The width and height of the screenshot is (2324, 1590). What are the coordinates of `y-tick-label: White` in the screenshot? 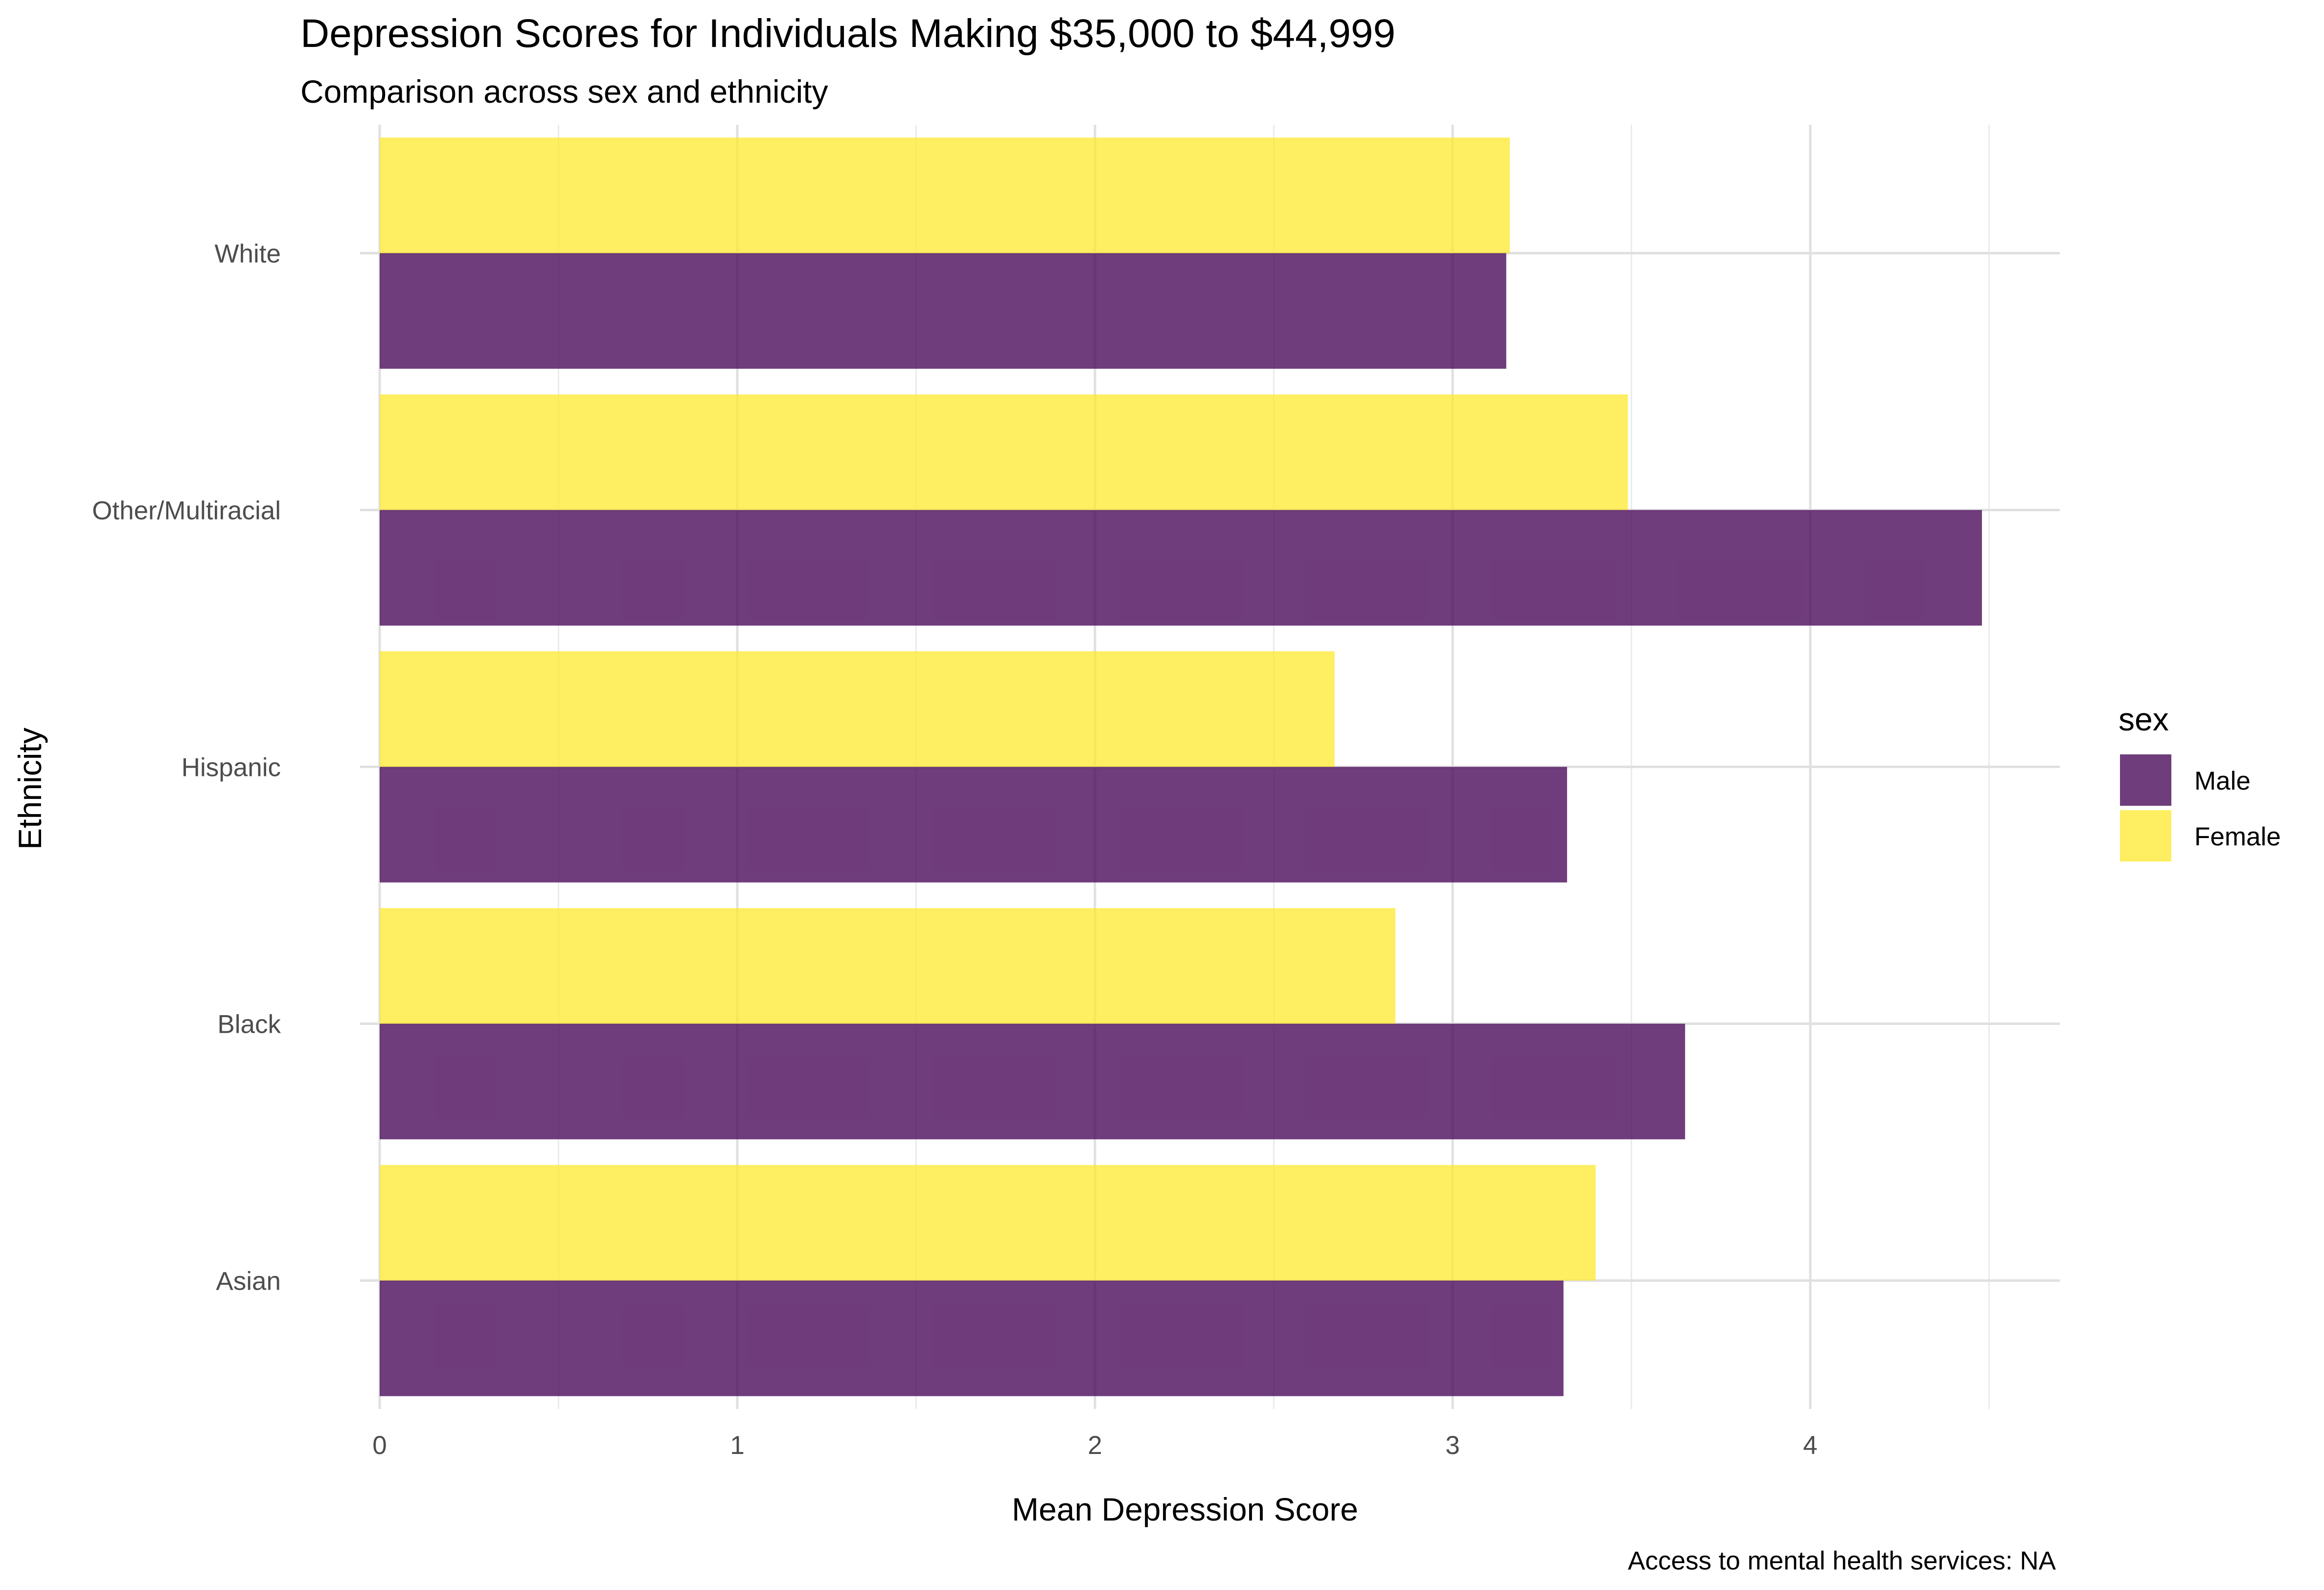 It's located at (248, 255).